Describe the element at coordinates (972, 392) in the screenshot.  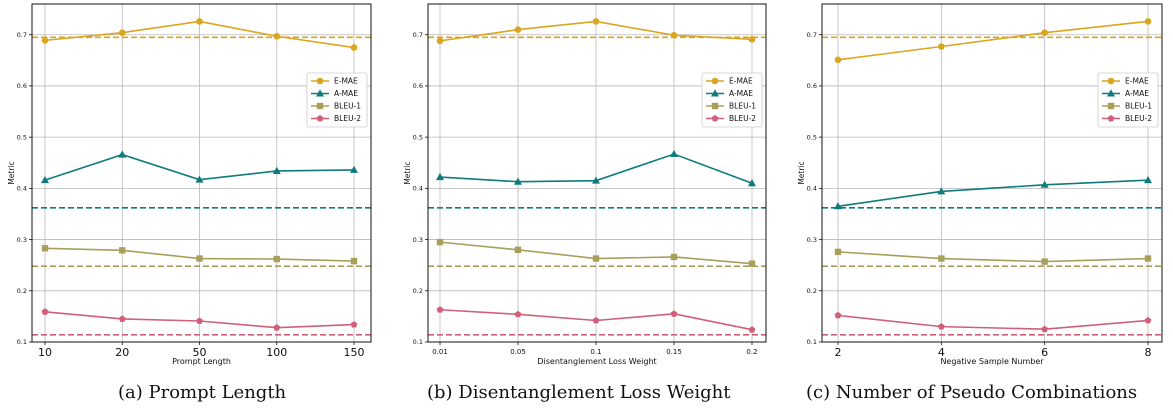
I see `caption-c: (c) Number of Pseudo Combinations` at that location.